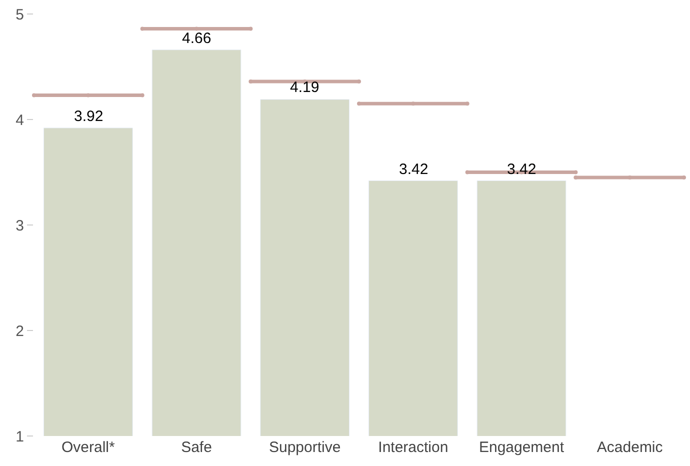 Image resolution: width=690 pixels, height=466 pixels. Describe the element at coordinates (413, 447) in the screenshot. I see `x-tick-label: Interaction` at that location.